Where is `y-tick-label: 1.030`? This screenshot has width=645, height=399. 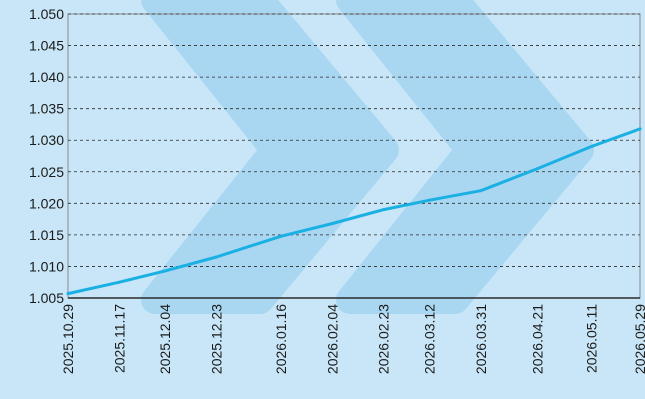 y-tick-label: 1.030 is located at coordinates (46, 140).